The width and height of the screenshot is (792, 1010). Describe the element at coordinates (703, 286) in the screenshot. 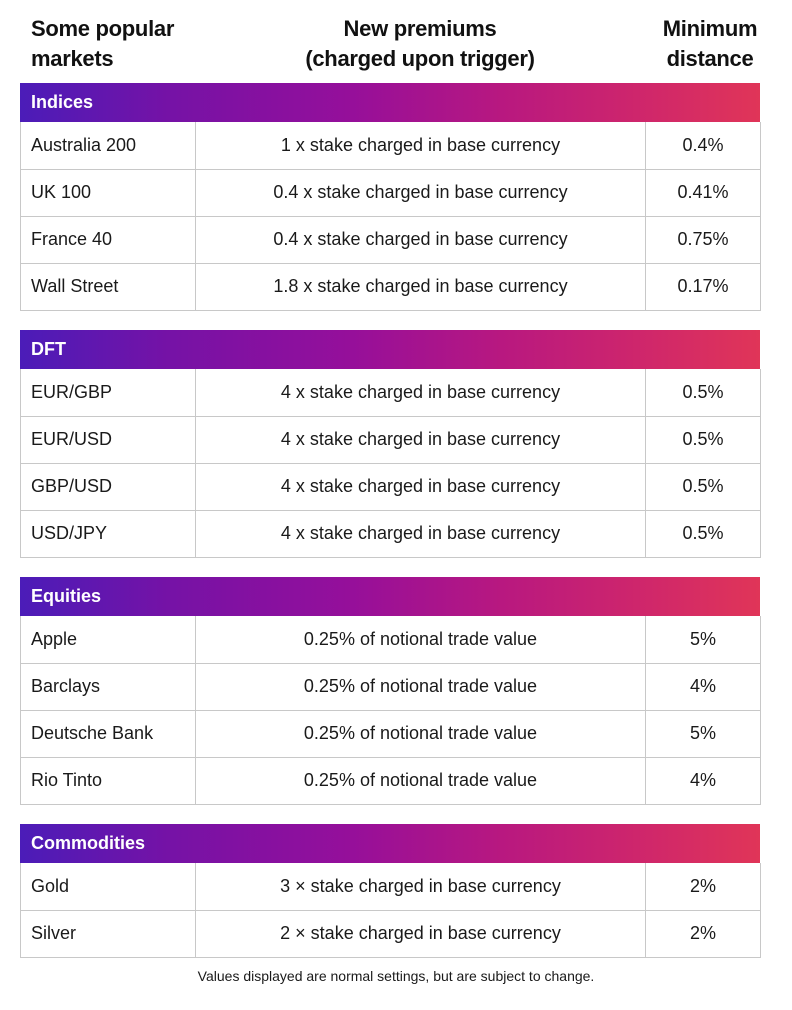

I see `distance-cell: 0.17%` at that location.